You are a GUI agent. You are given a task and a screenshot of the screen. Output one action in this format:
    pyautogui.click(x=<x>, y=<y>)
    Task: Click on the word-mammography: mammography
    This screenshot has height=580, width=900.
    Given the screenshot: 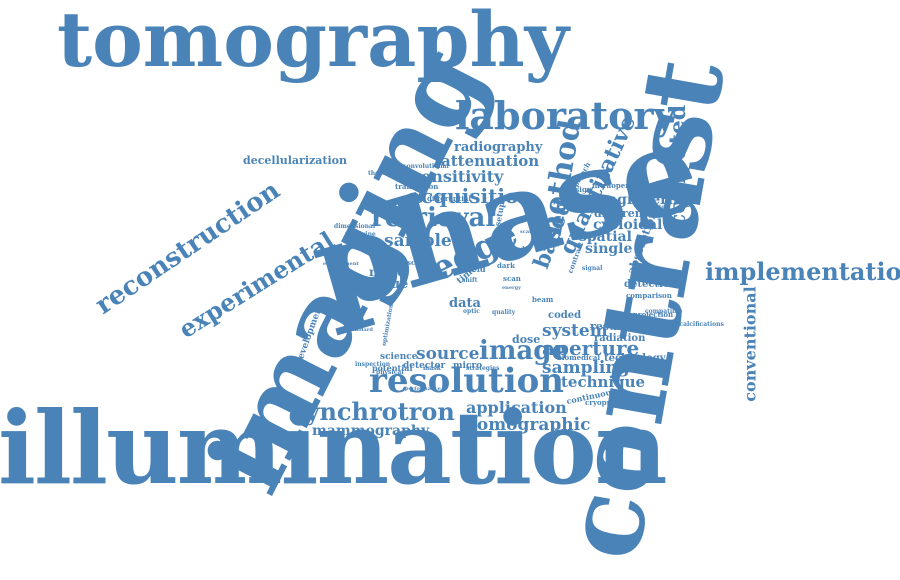 What is the action you would take?
    pyautogui.click(x=371, y=431)
    